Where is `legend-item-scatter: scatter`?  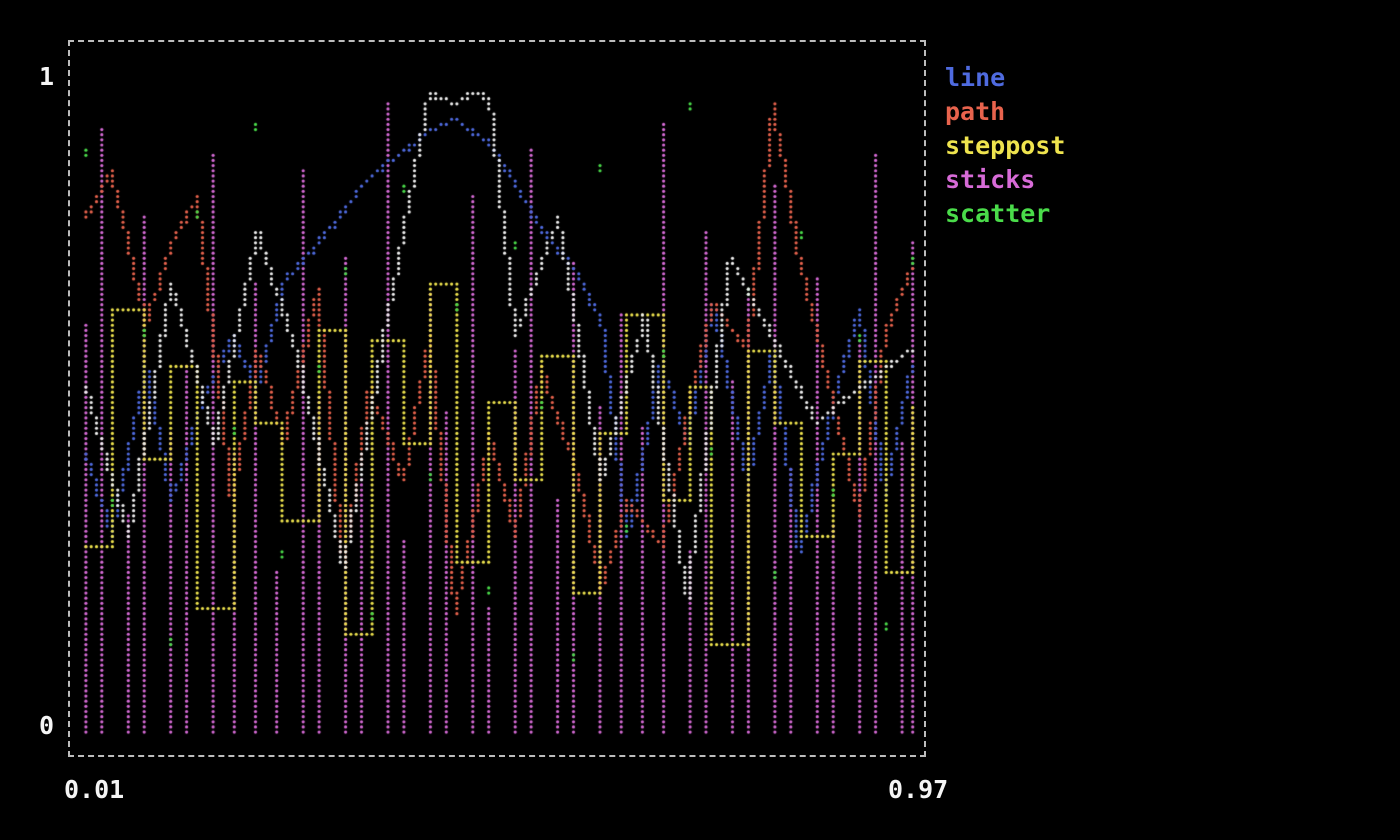
legend-item-scatter: scatter is located at coordinates (998, 213).